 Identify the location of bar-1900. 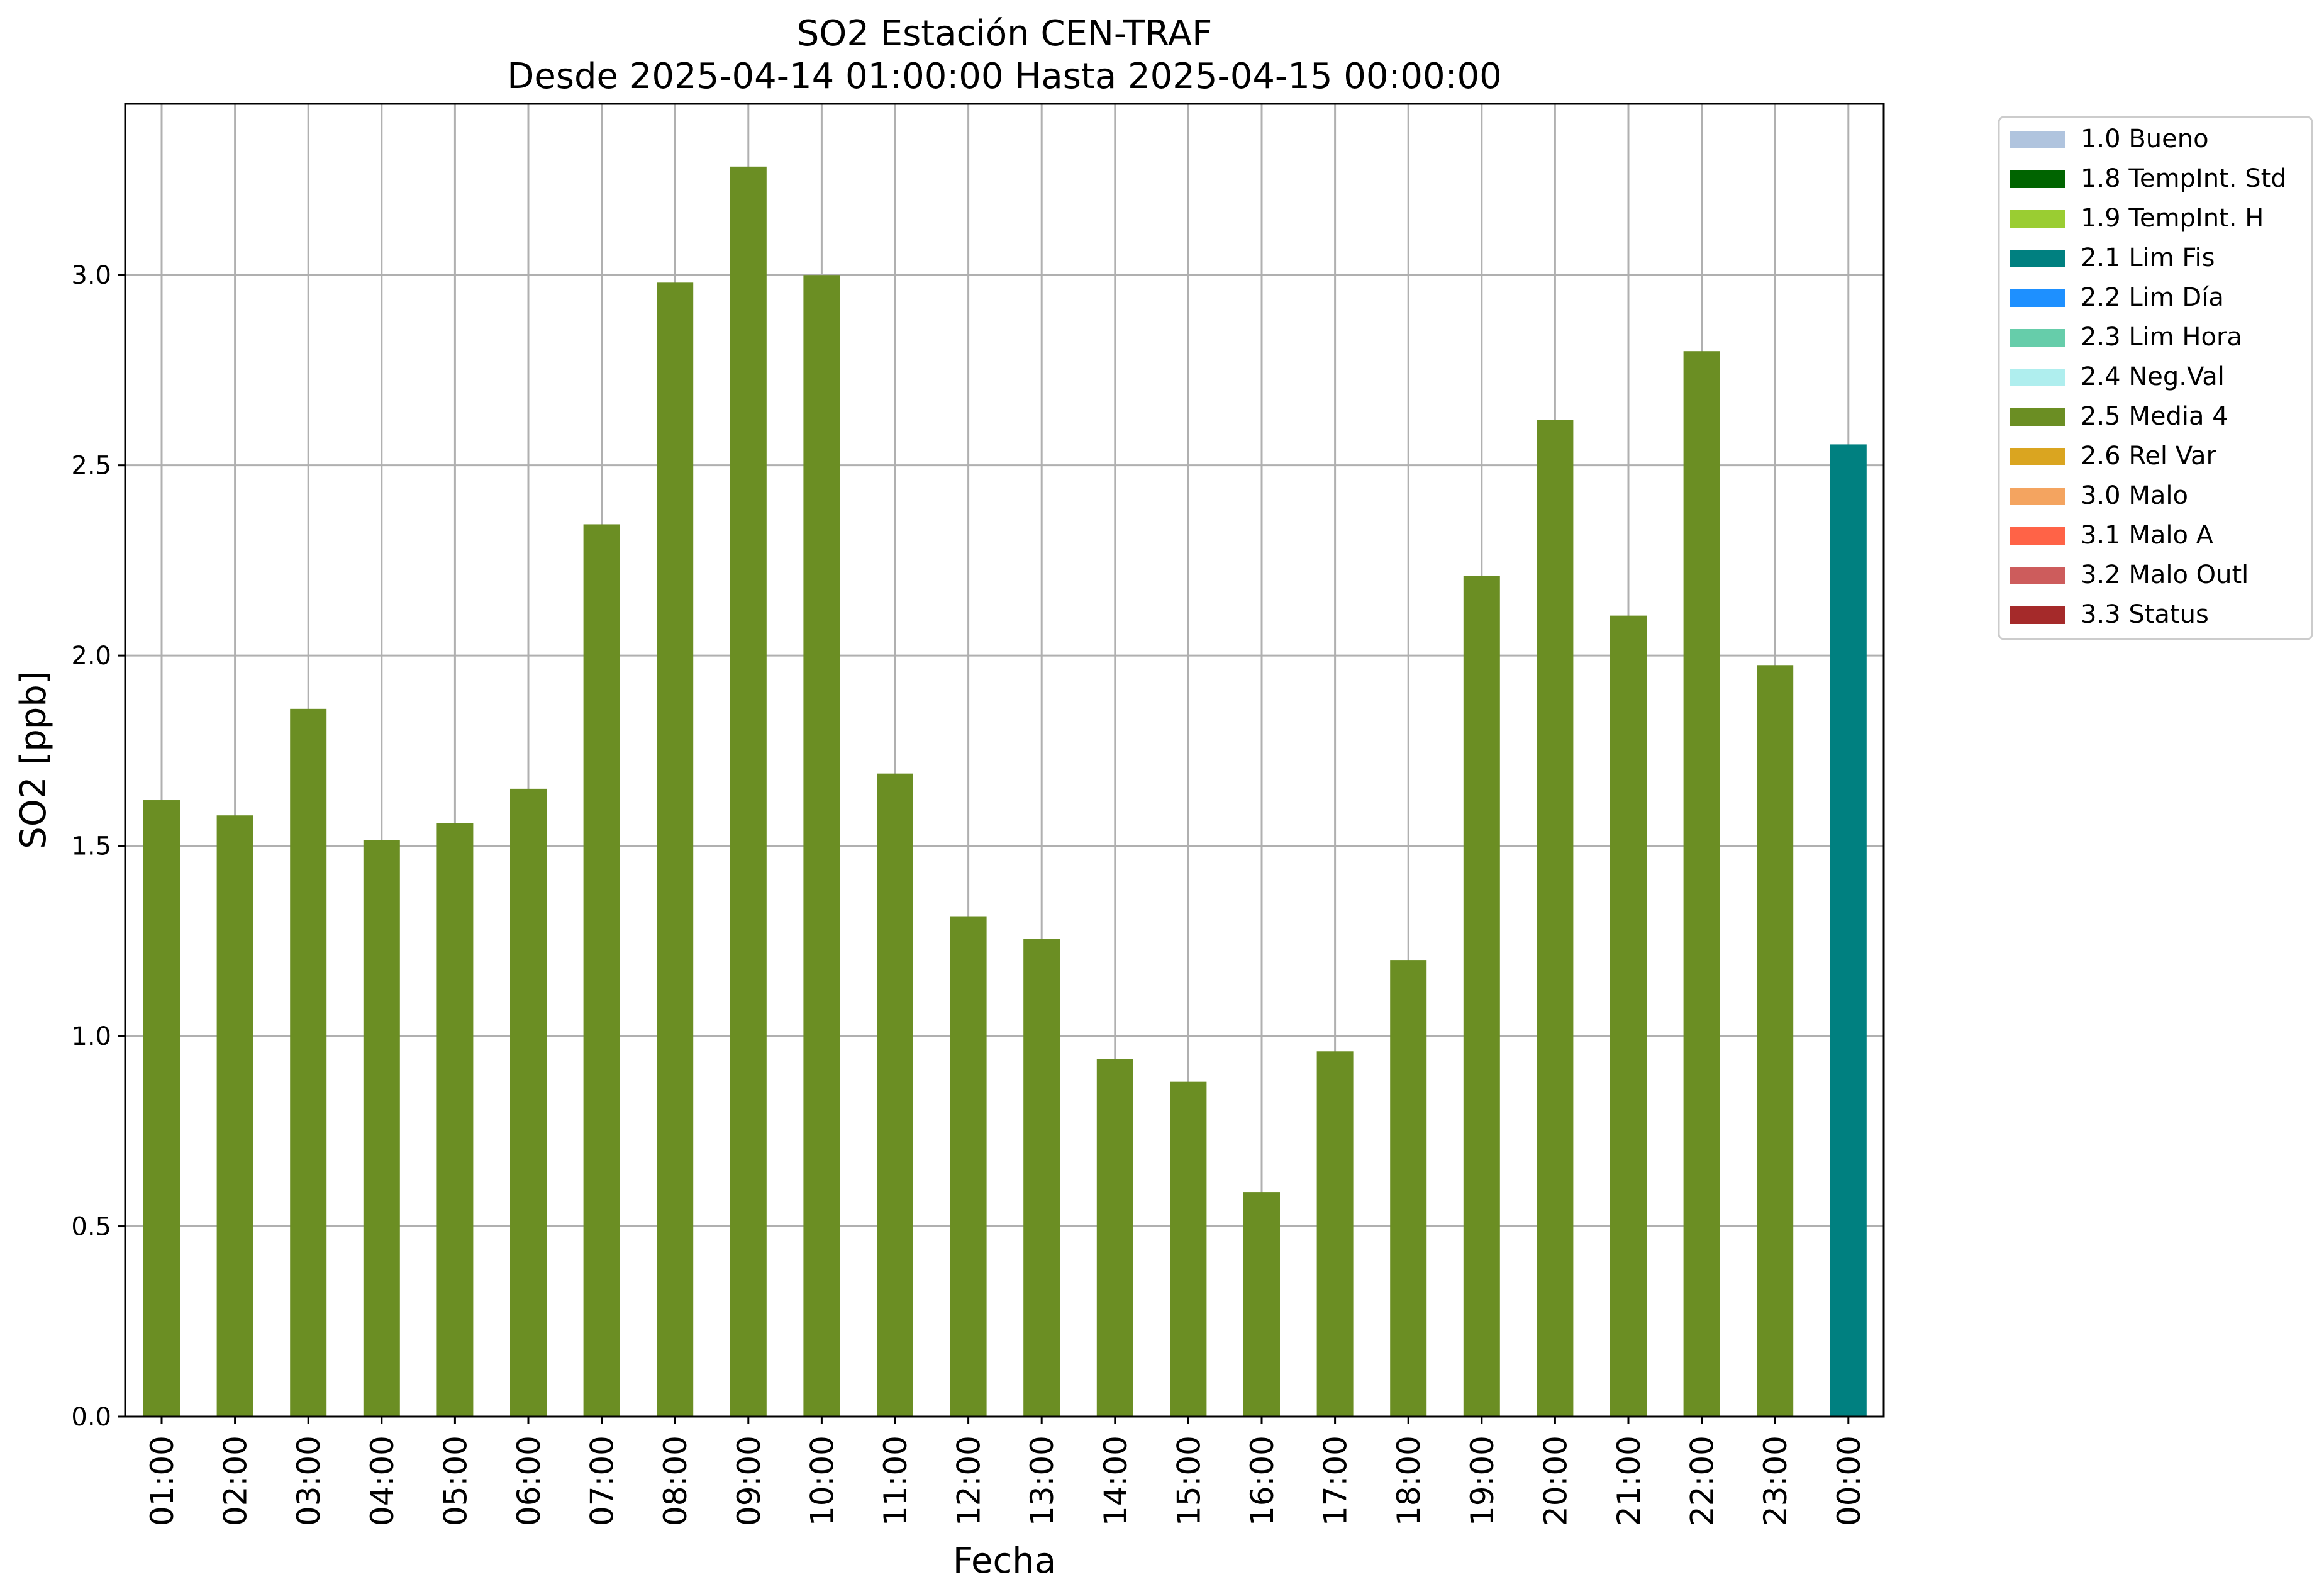
(1481, 997).